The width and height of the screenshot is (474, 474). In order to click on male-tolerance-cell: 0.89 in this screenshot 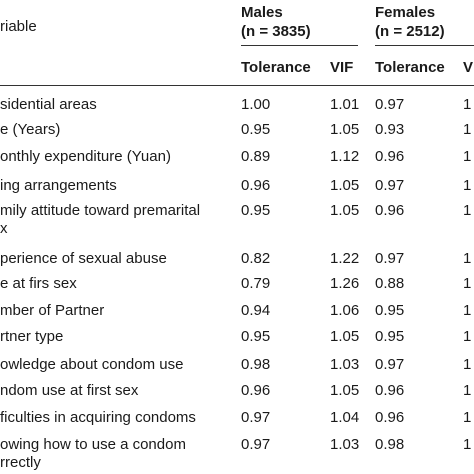, I will do `click(256, 156)`.